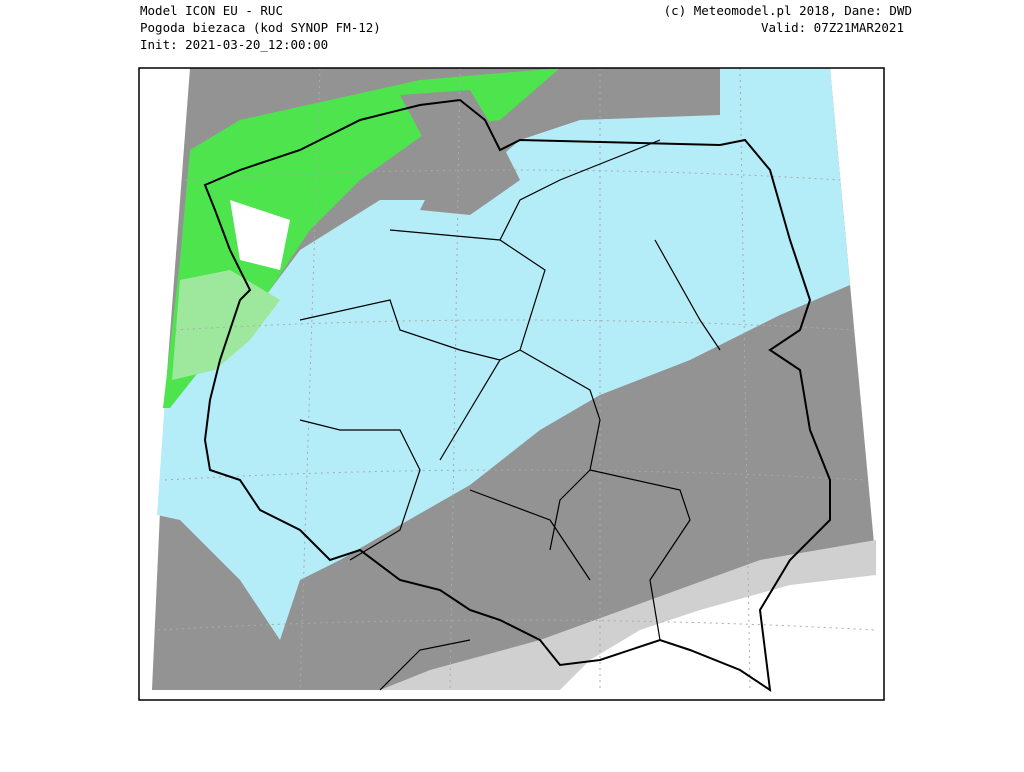 The width and height of the screenshot is (1024, 772). I want to click on grey-area, so click(460, 152).